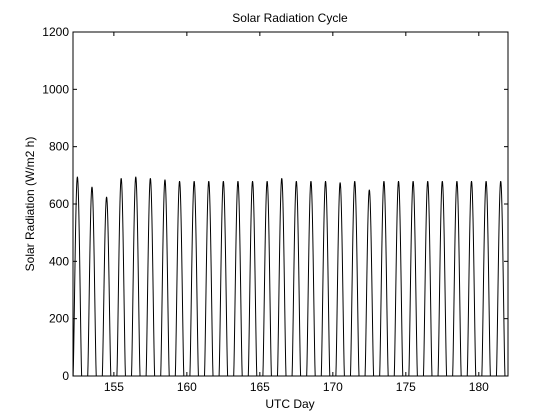 The height and width of the screenshot is (420, 560). What do you see at coordinates (260, 387) in the screenshot?
I see `x-tick-label: 165` at bounding box center [260, 387].